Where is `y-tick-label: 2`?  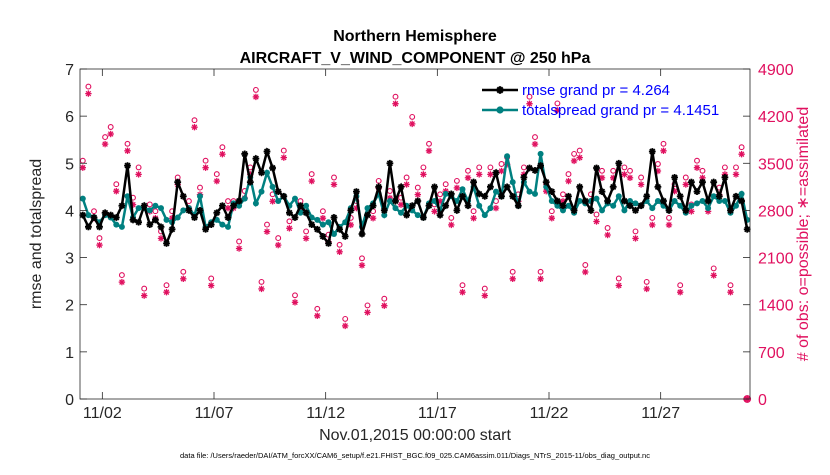
y-tick-label: 2 is located at coordinates (69, 306).